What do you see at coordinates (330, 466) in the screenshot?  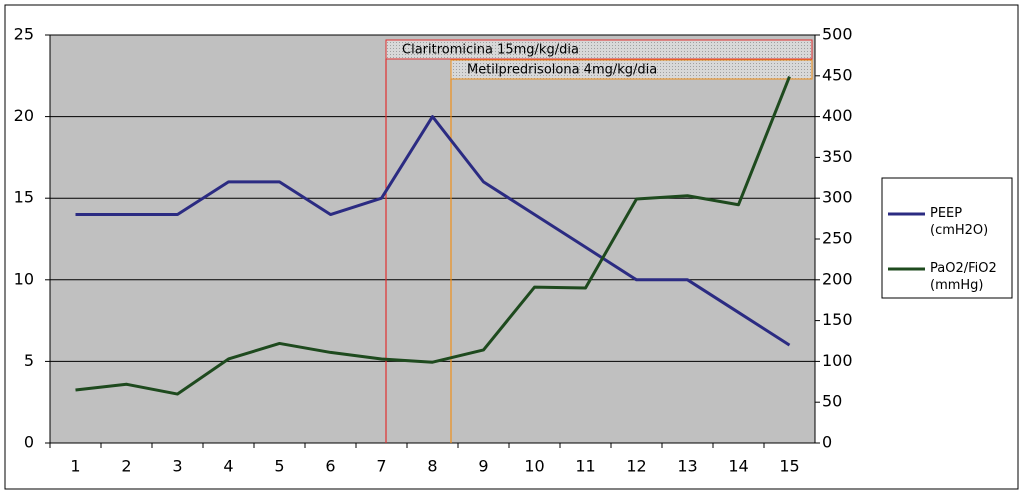 I see `x-tick-label: 6` at bounding box center [330, 466].